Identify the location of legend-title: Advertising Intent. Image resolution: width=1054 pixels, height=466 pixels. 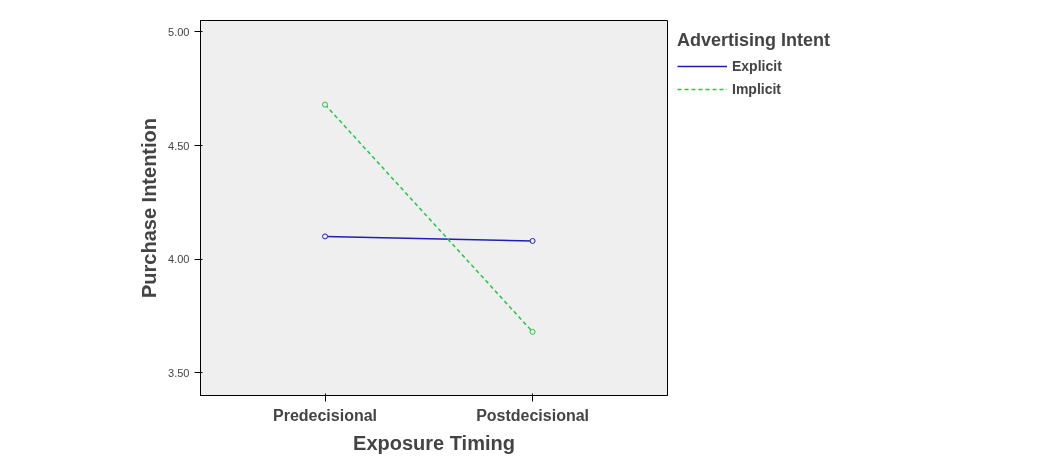
(754, 40).